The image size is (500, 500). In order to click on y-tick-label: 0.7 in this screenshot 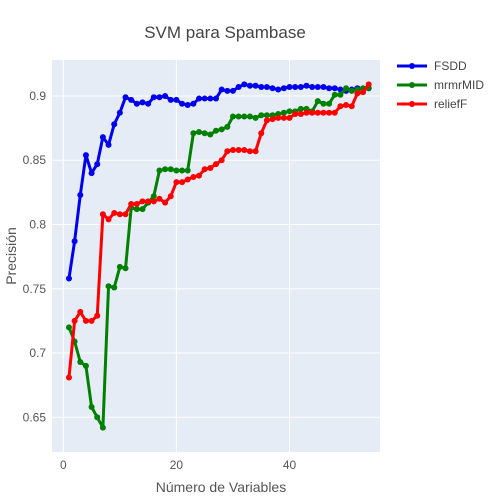, I will do `click(37, 353)`.